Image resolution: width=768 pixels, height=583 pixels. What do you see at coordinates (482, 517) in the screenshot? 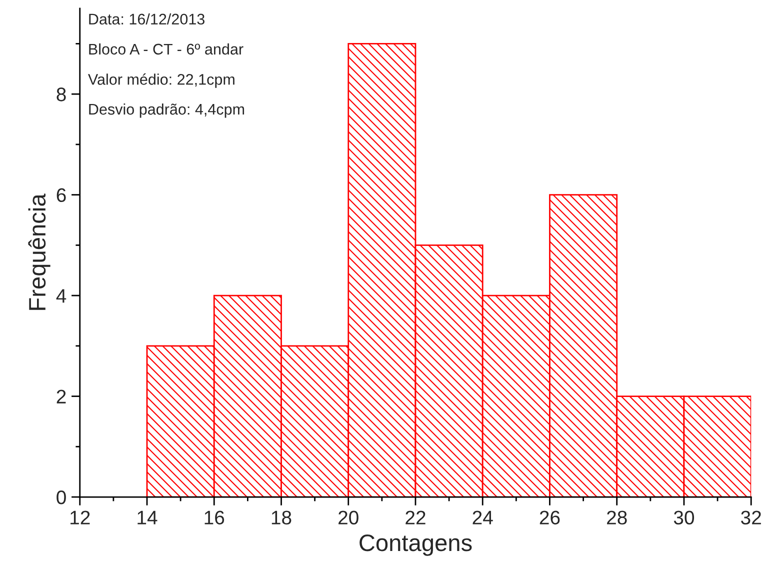
I see `x-tick-label: 24` at bounding box center [482, 517].